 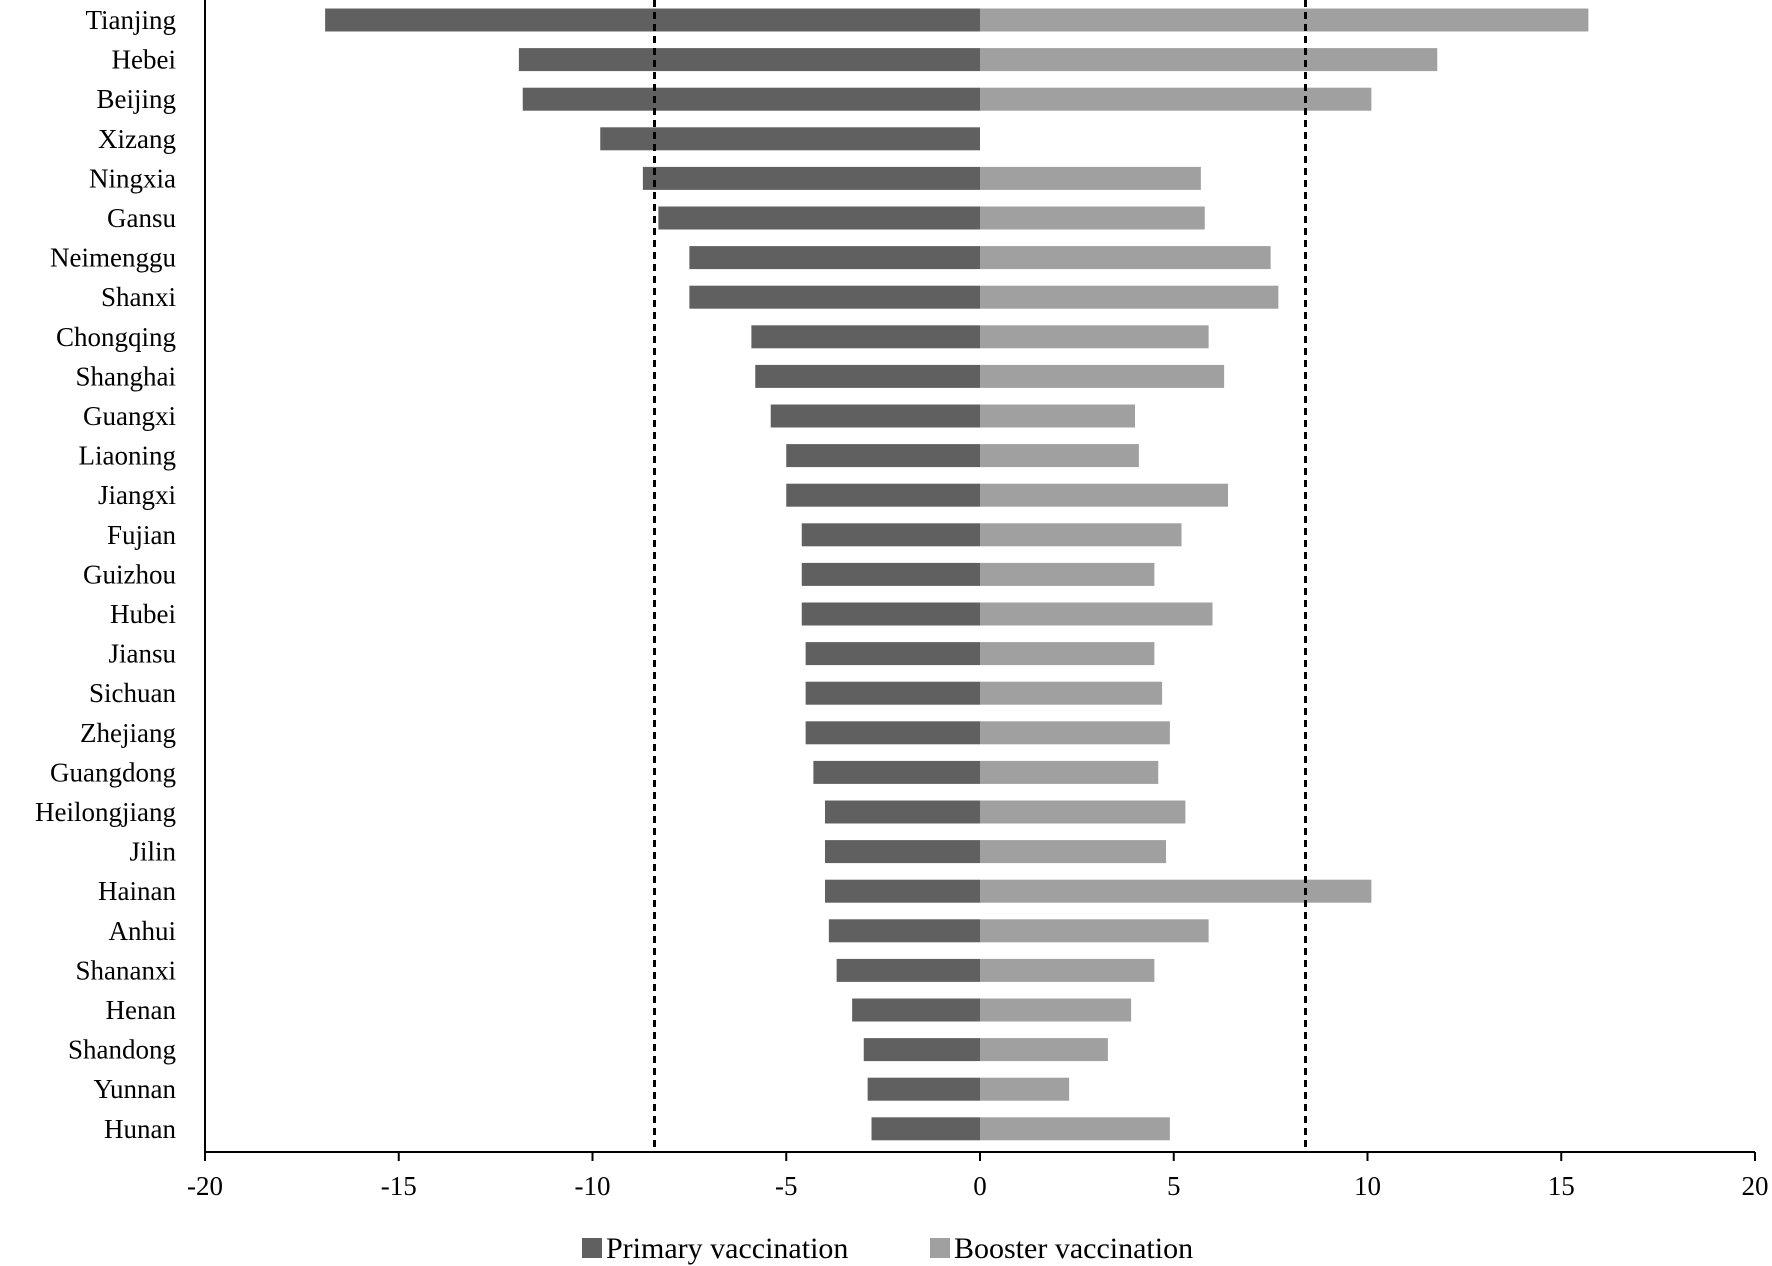 What do you see at coordinates (143, 654) in the screenshot?
I see `category-label: Jiansu` at bounding box center [143, 654].